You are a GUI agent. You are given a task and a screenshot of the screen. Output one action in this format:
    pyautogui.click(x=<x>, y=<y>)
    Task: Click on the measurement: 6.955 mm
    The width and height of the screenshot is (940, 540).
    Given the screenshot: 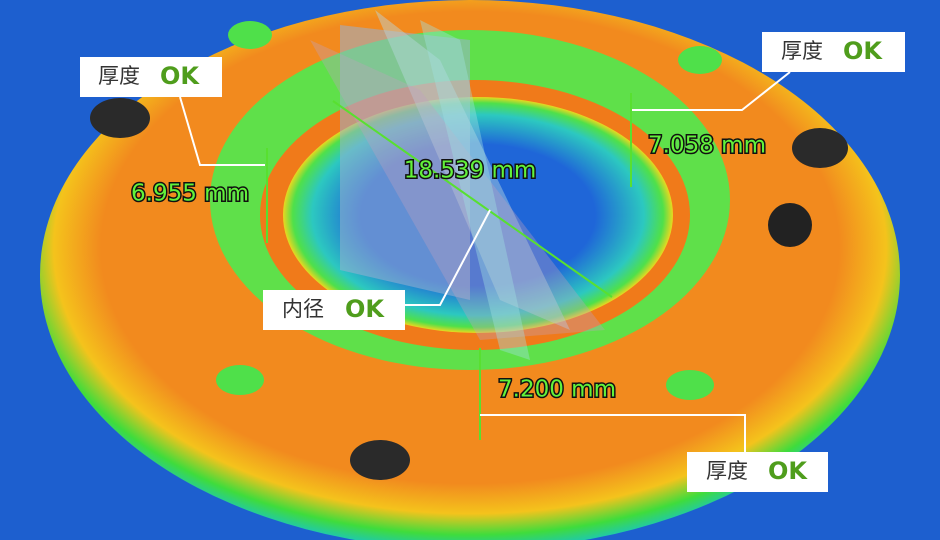 What is the action you would take?
    pyautogui.click(x=190, y=194)
    